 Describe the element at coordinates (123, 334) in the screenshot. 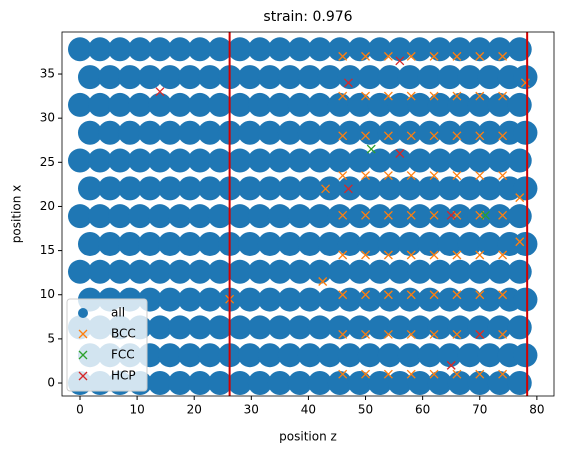

I see `legend-label: BCC` at that location.